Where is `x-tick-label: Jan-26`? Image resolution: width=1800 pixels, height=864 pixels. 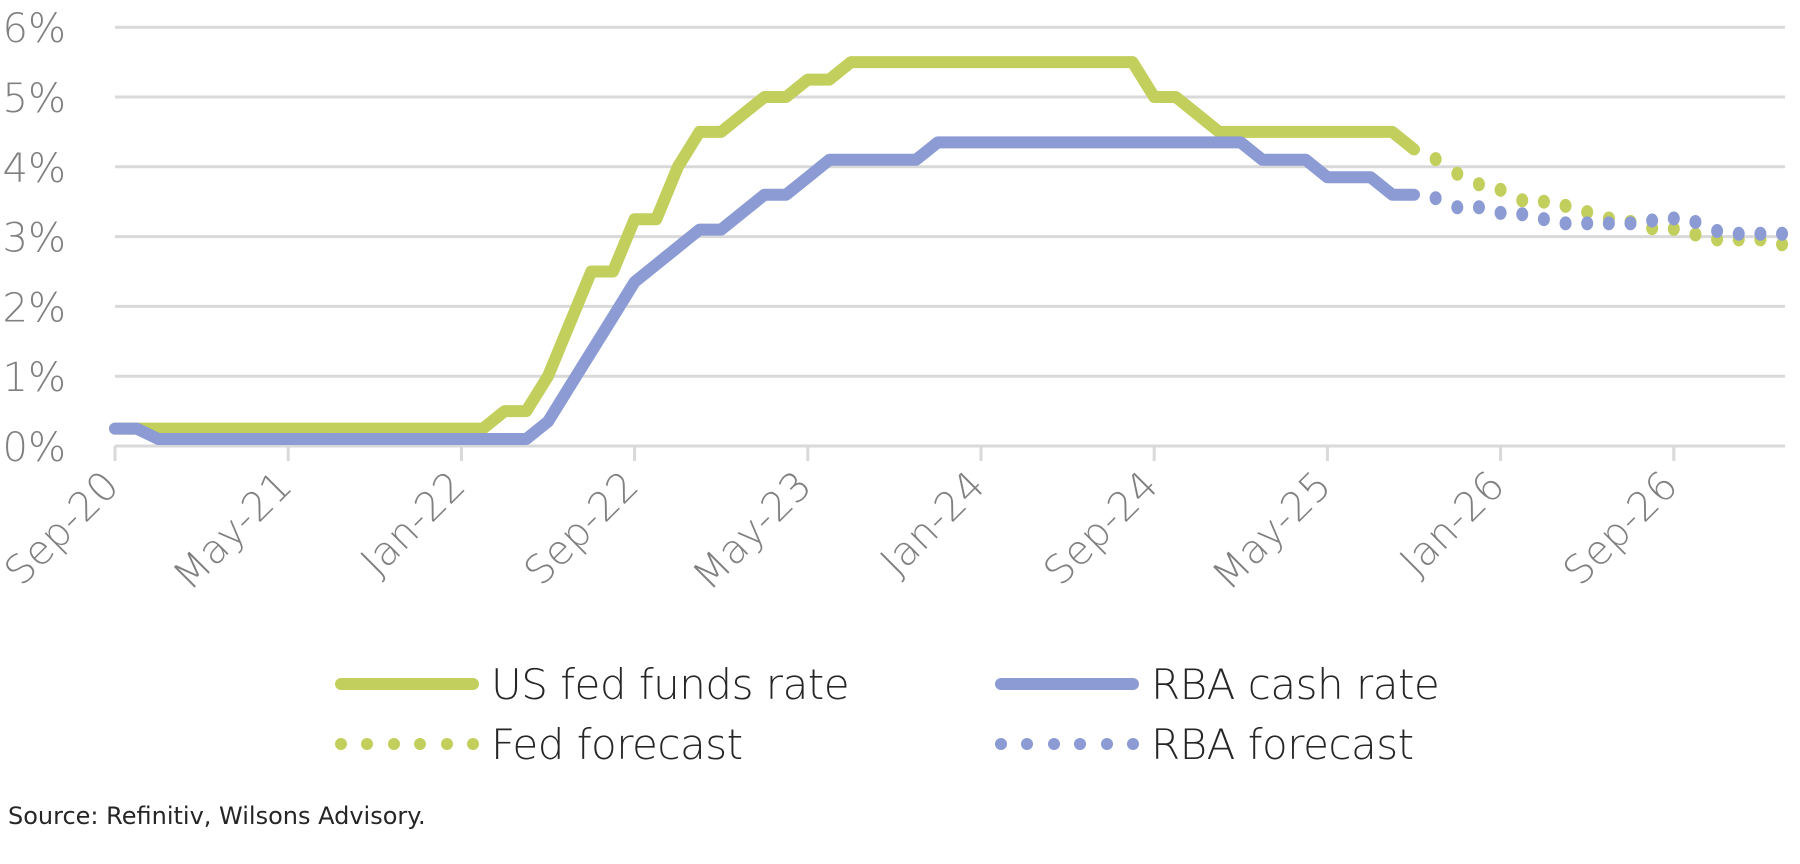 x-tick-label: Jan-26 is located at coordinates (1452, 524).